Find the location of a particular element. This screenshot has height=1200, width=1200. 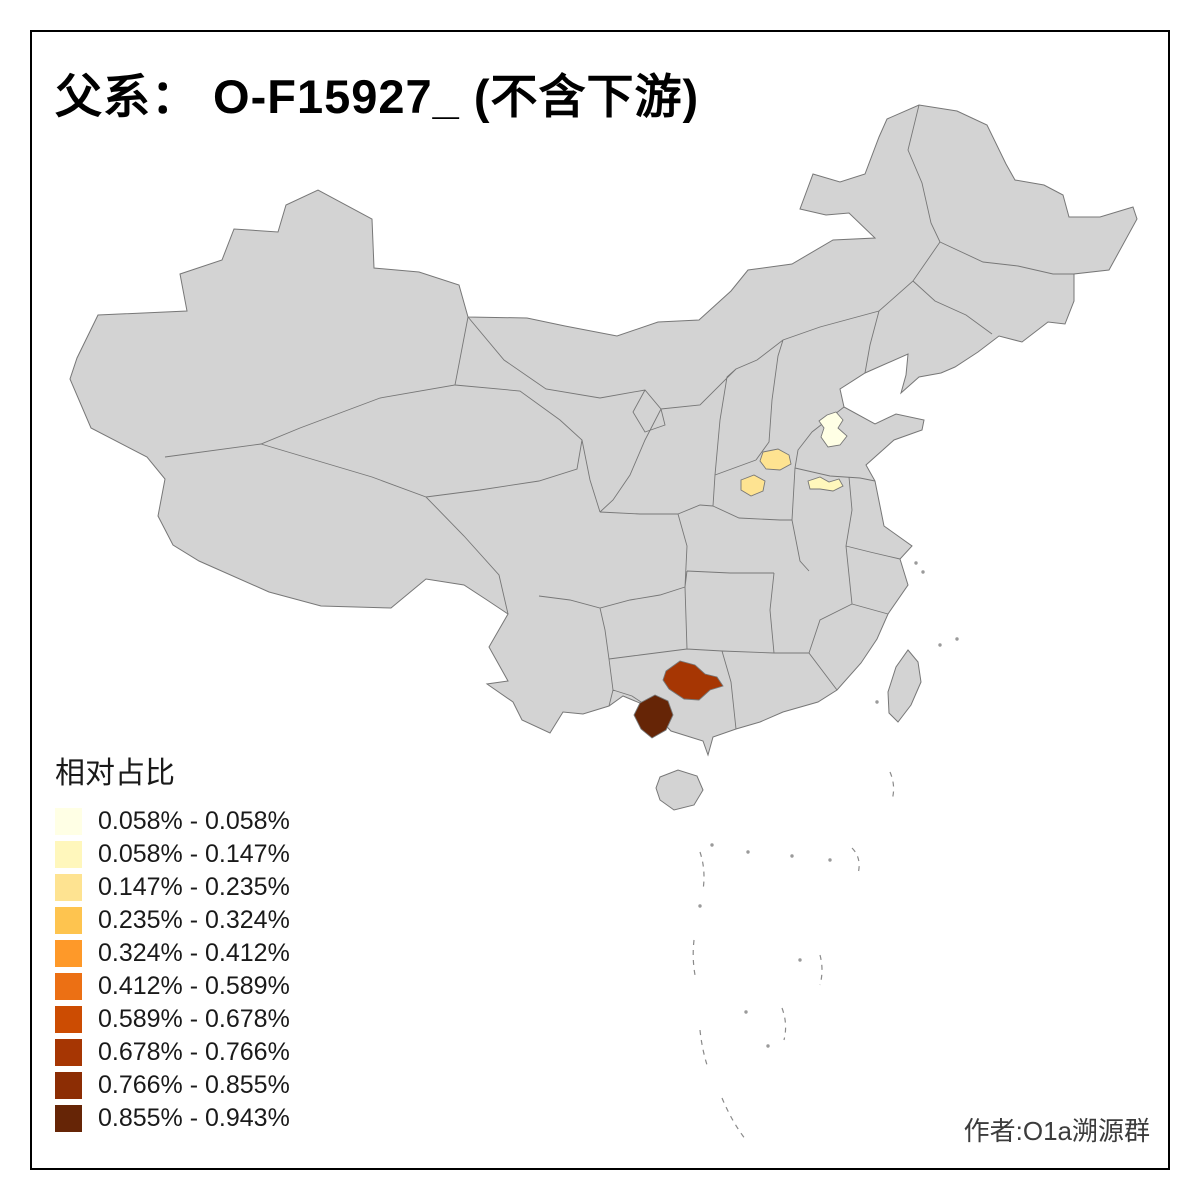

legend-label: 0.058% - 0.058% is located at coordinates (194, 821).